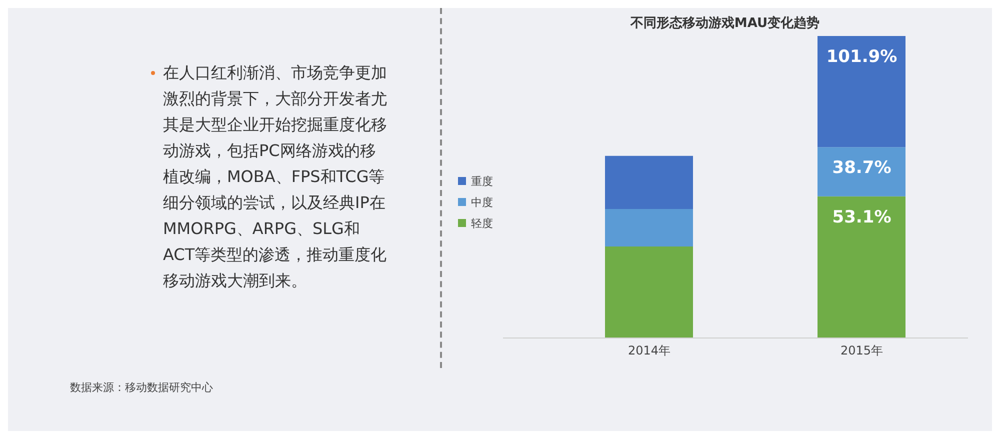 Image resolution: width=1000 pixels, height=439 pixels. I want to click on x-tick-label: 2014年, so click(649, 351).